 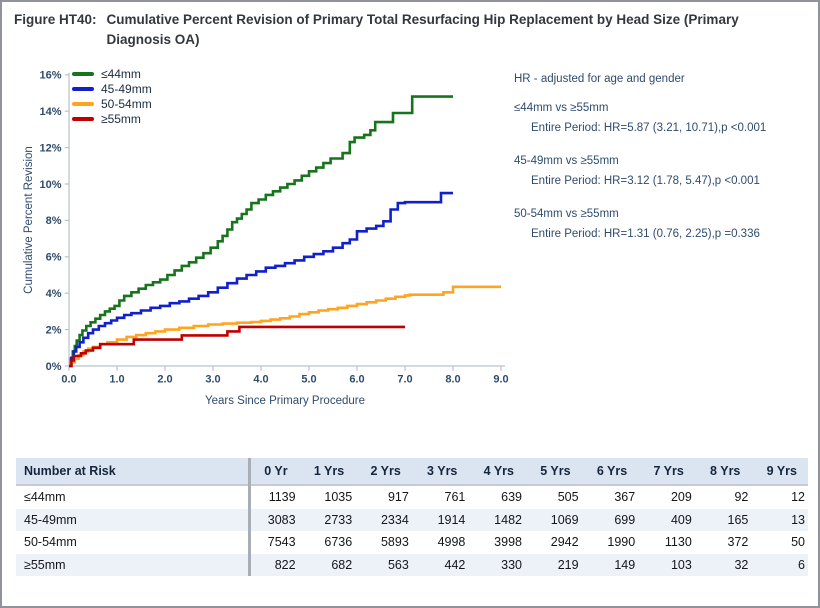 I want to click on risk-table-title: Number at Risk, so click(x=70, y=471).